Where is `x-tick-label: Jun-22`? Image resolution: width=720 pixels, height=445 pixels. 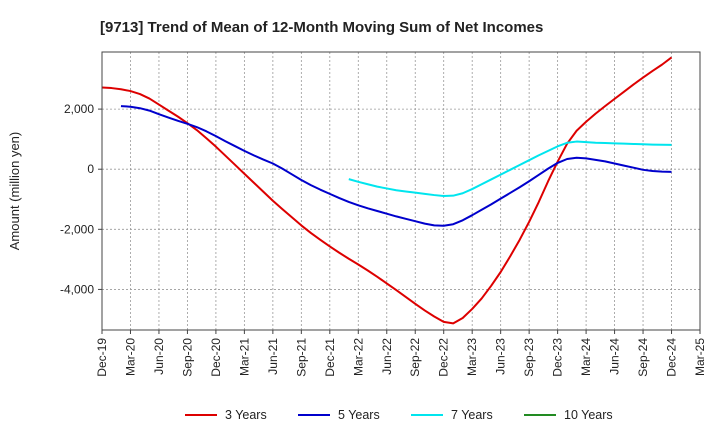 x-tick-label: Jun-22 is located at coordinates (387, 356).